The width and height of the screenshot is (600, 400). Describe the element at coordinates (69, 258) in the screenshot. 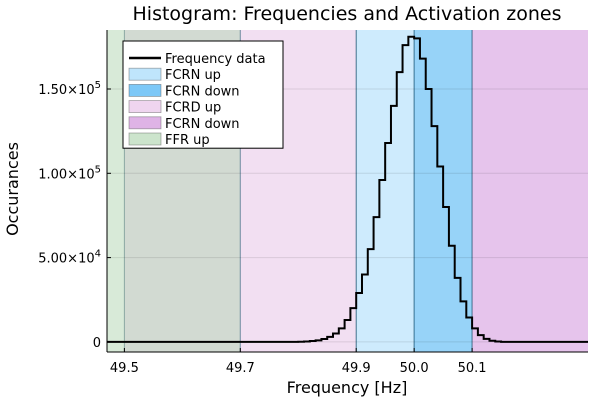

I see `y-tick-label: 5.00×10⁴` at that location.